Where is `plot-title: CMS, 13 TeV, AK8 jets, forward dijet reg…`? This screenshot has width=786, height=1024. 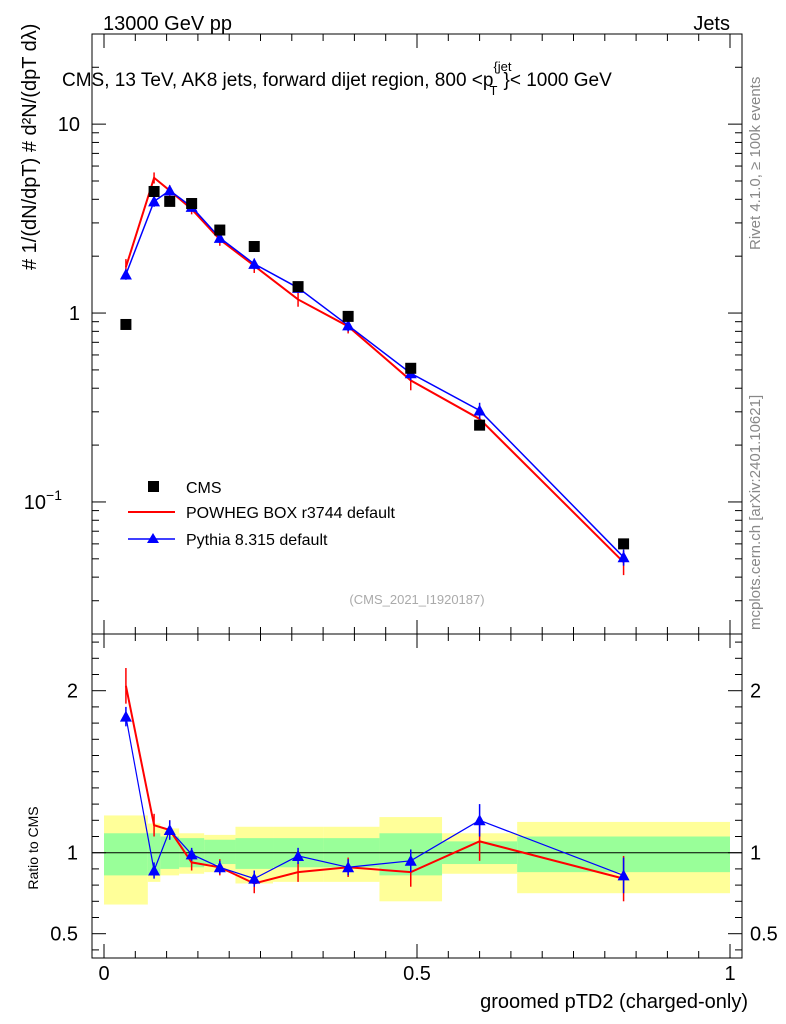 plot-title: CMS, 13 TeV, AK8 jets, forward dijet reg… is located at coordinates (337, 78).